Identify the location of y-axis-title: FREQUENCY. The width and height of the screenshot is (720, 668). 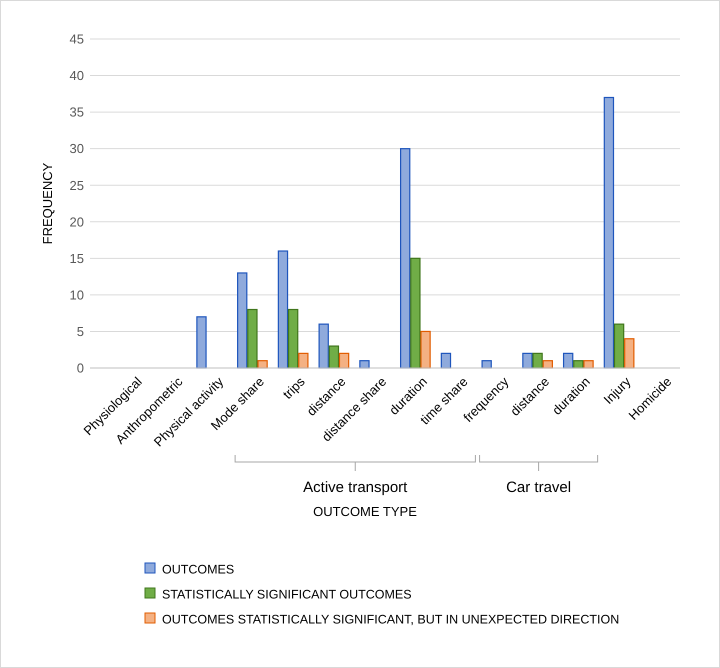
(47, 203).